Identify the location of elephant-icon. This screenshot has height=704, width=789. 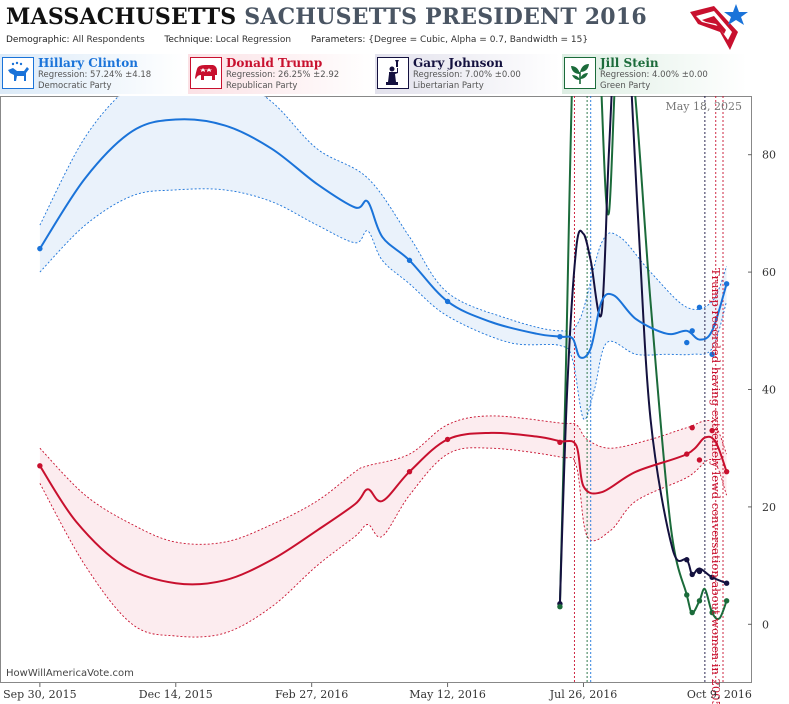
(206, 73).